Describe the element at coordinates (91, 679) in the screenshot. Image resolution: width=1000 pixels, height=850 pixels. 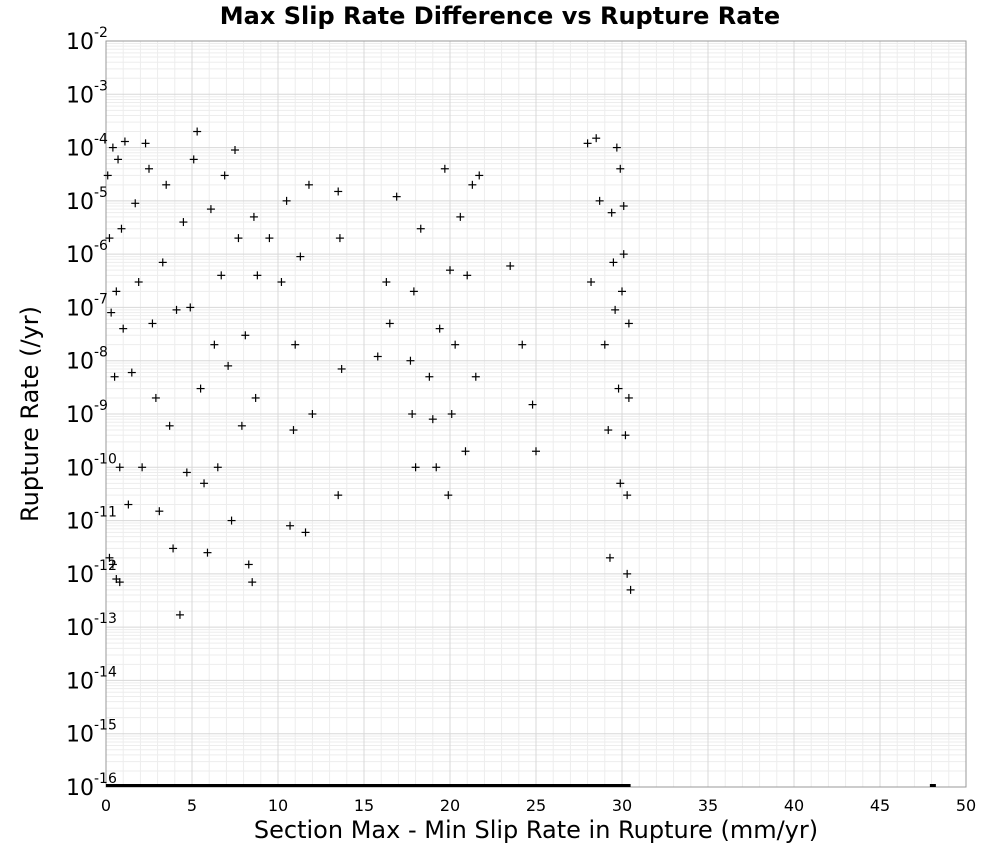
I see `y-tick-label: 10⁻¹⁴` at that location.